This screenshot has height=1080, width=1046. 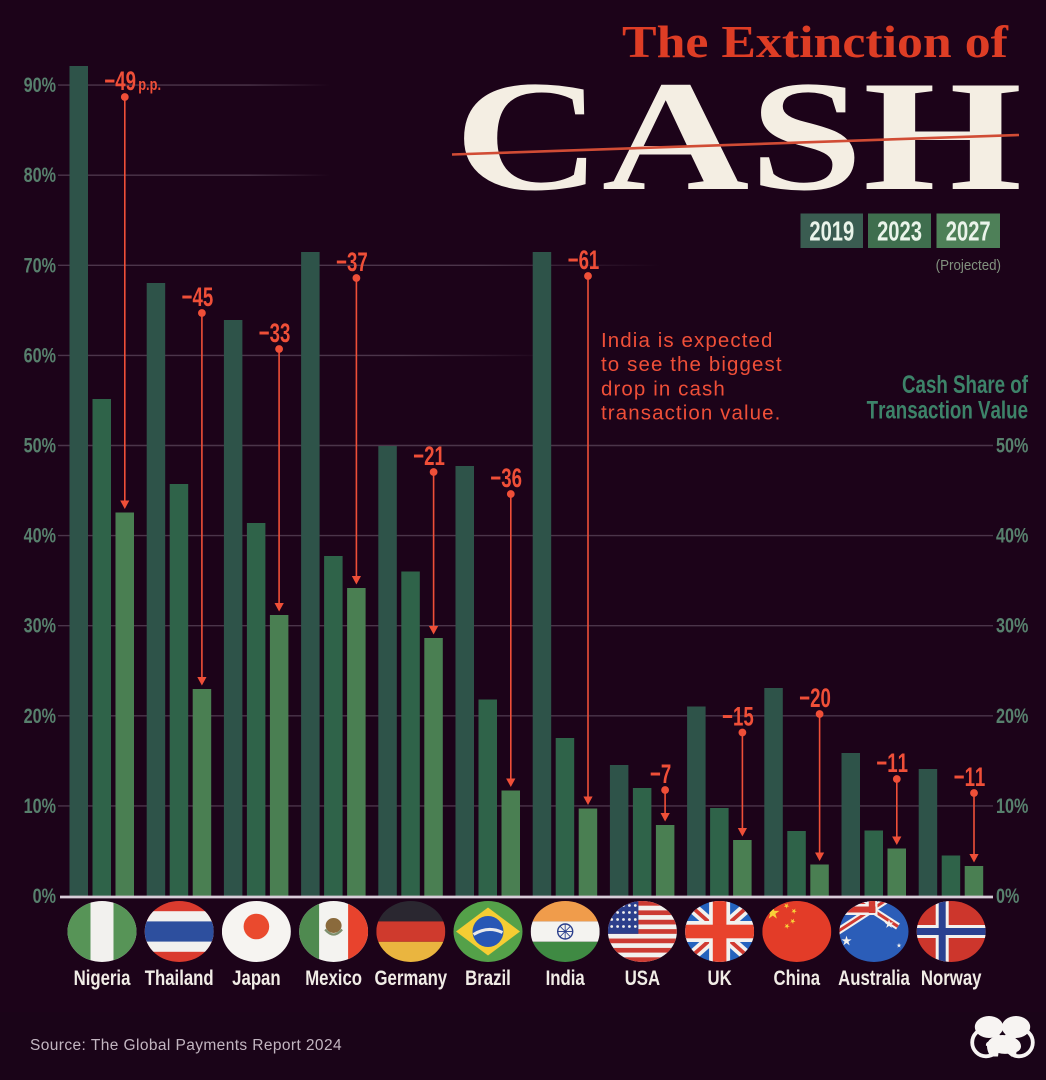 I want to click on svg-text: −15, so click(x=738, y=716).